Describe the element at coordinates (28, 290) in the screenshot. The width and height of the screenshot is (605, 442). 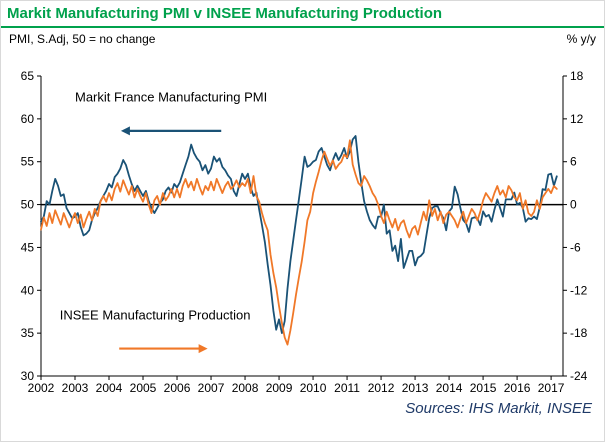
I see `svg-text: 40` at that location.